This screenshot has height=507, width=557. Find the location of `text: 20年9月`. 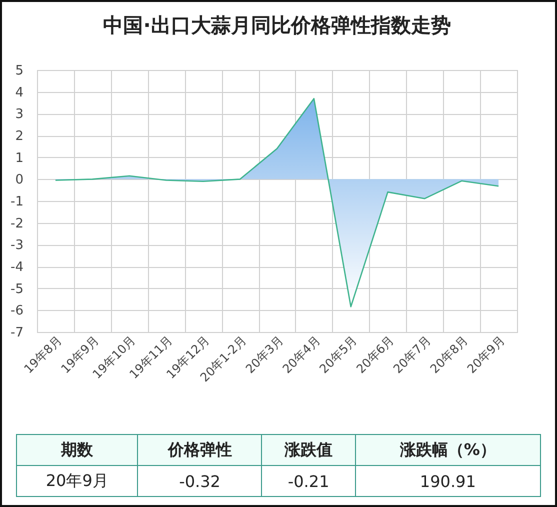

text: 20年9月 is located at coordinates (77, 481).